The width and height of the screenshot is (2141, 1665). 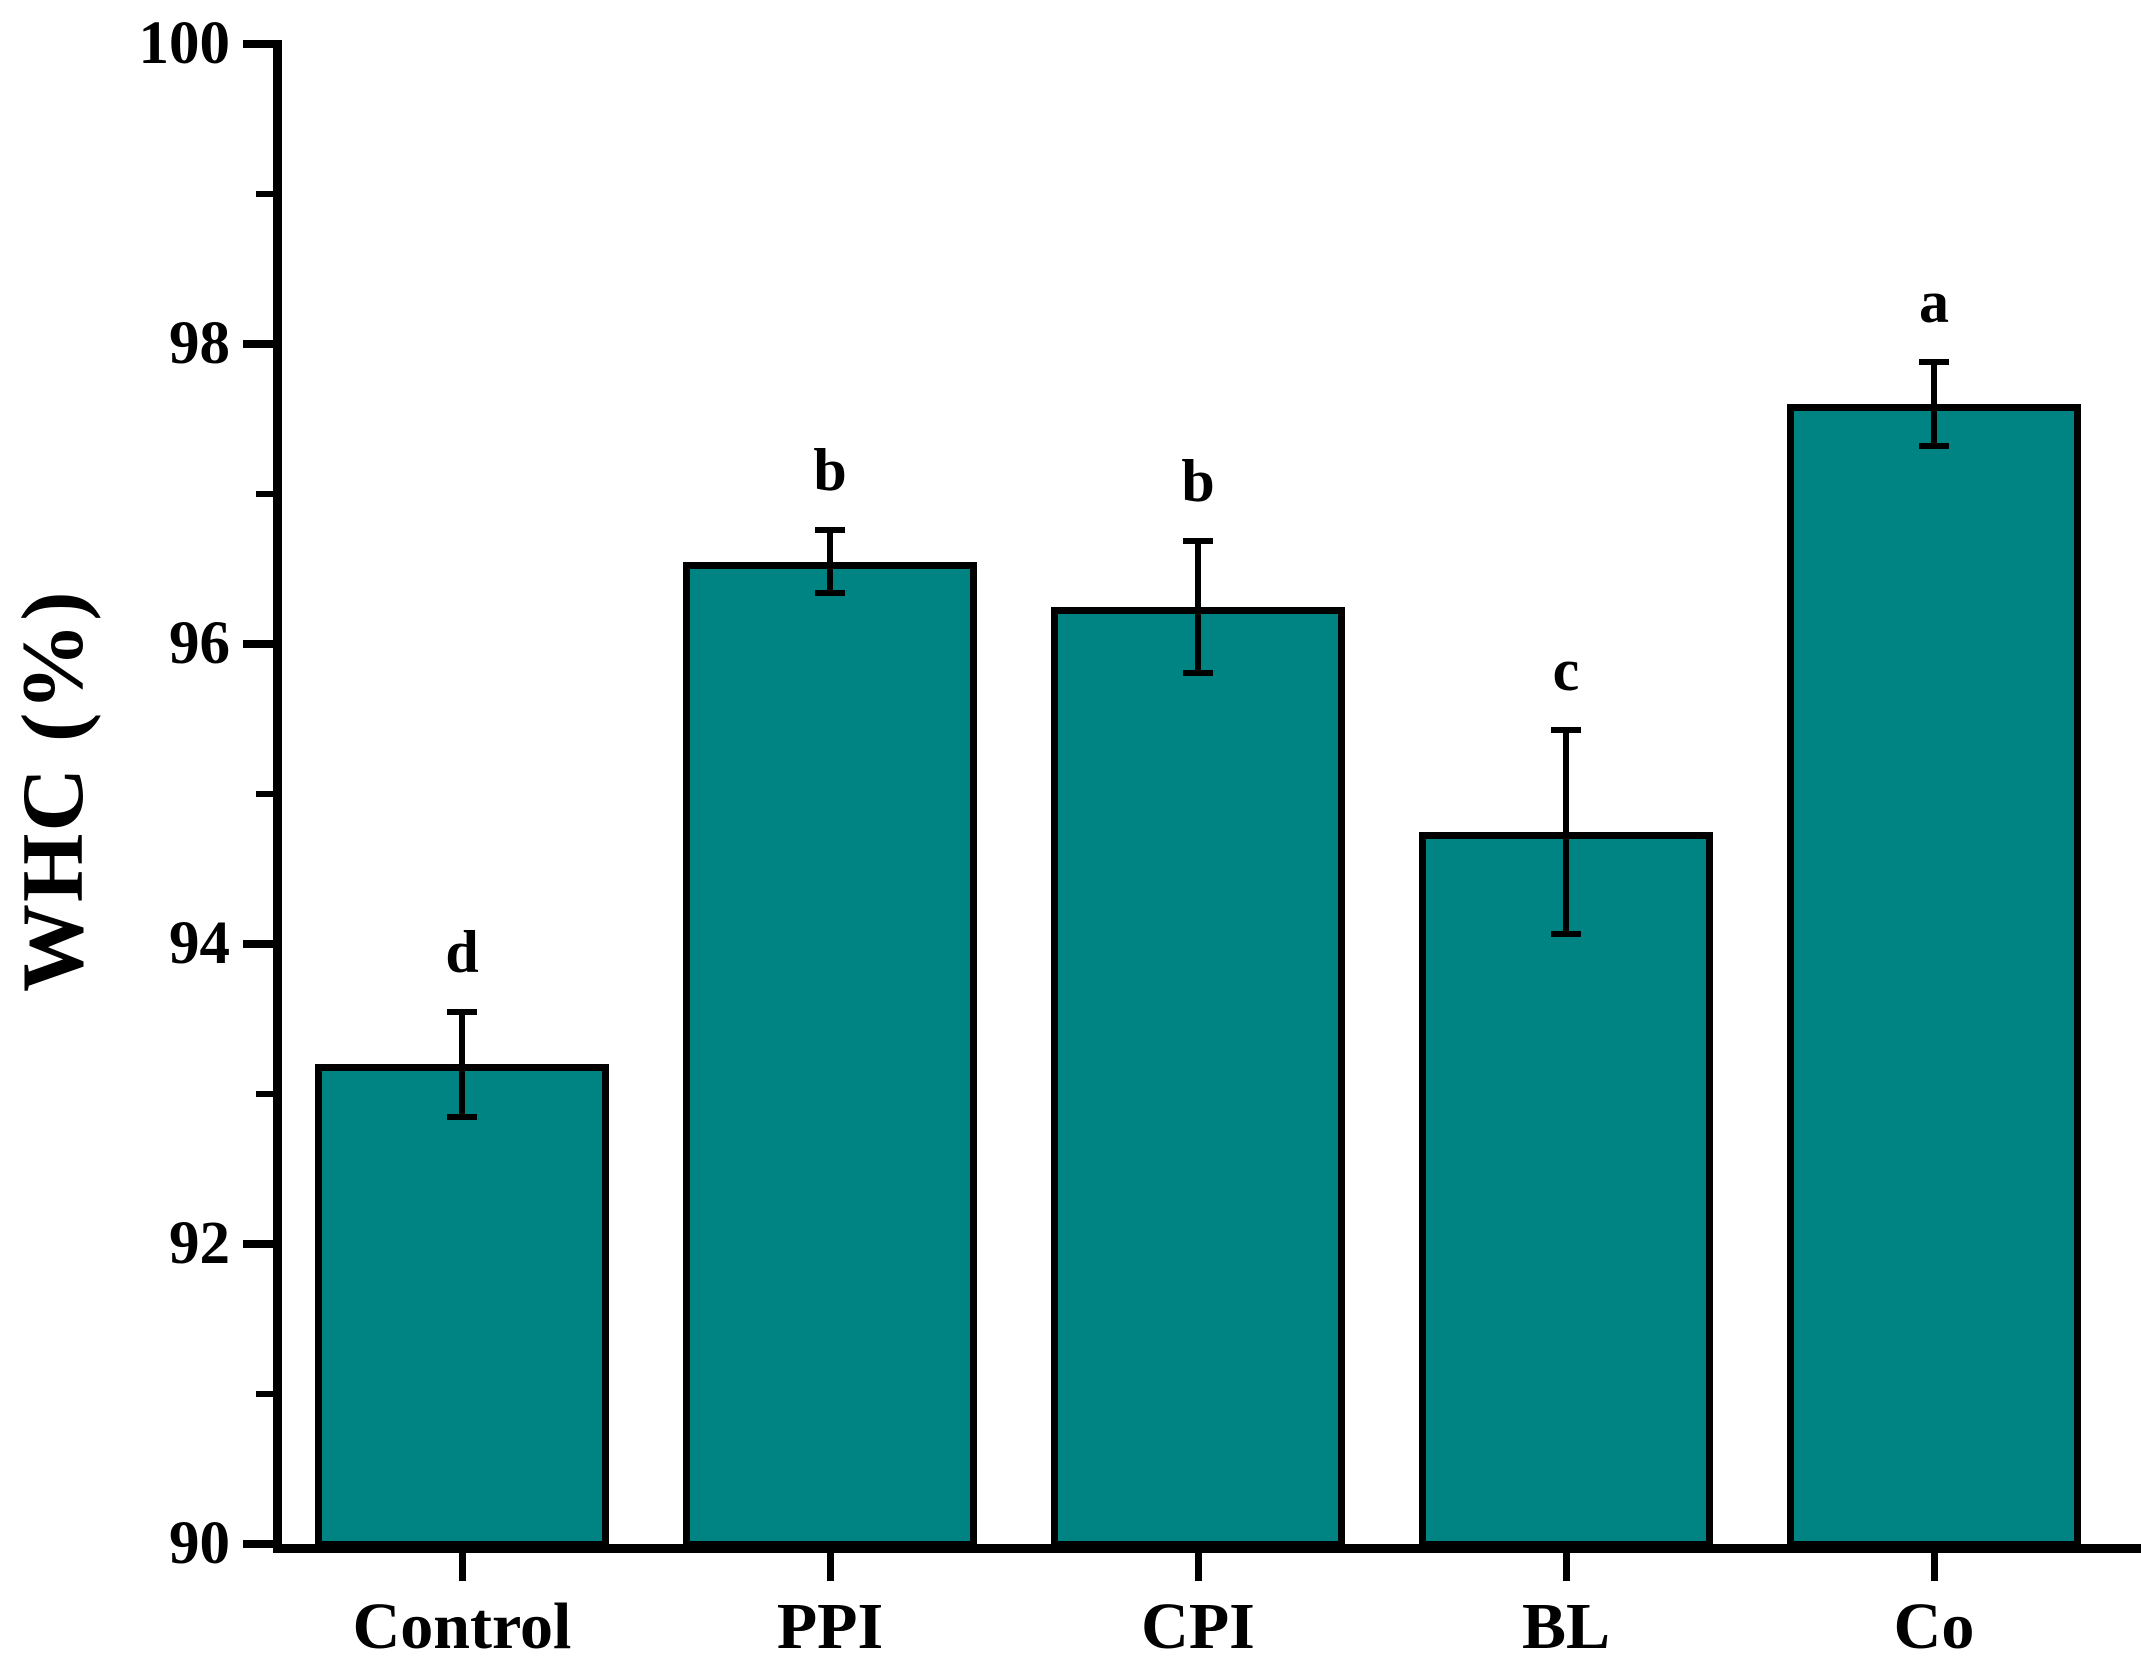 What do you see at coordinates (1566, 669) in the screenshot?
I see `significance-letter: c` at bounding box center [1566, 669].